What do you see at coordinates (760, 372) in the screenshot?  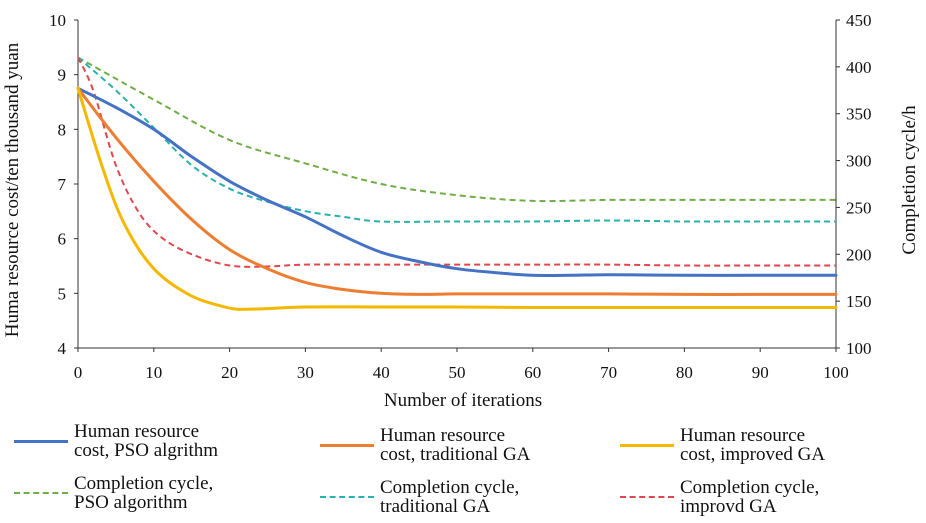 I see `x-tick-label: 90` at bounding box center [760, 372].